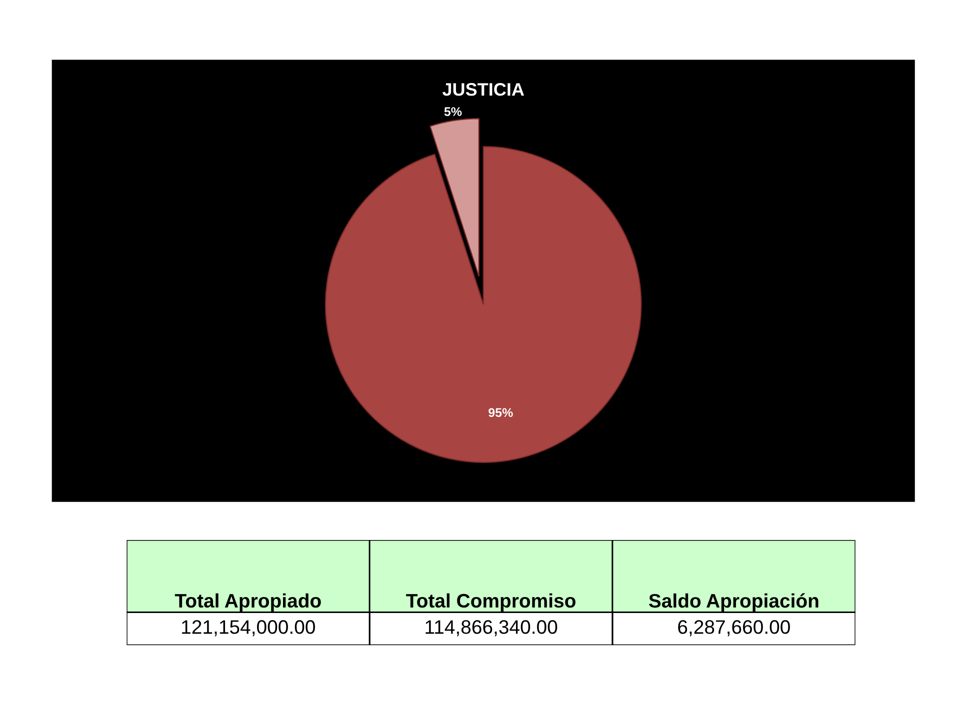  I want to click on category-label: Saldo Apropiación, so click(733, 602).